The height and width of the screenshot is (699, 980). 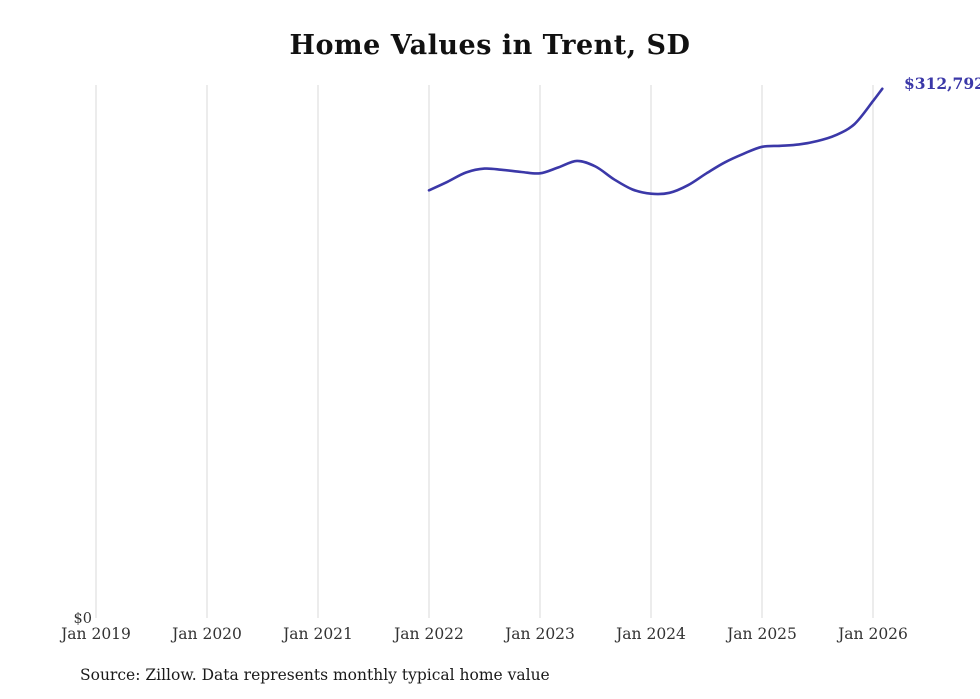 I want to click on x-tick-label: Jan 2026, so click(x=873, y=634).